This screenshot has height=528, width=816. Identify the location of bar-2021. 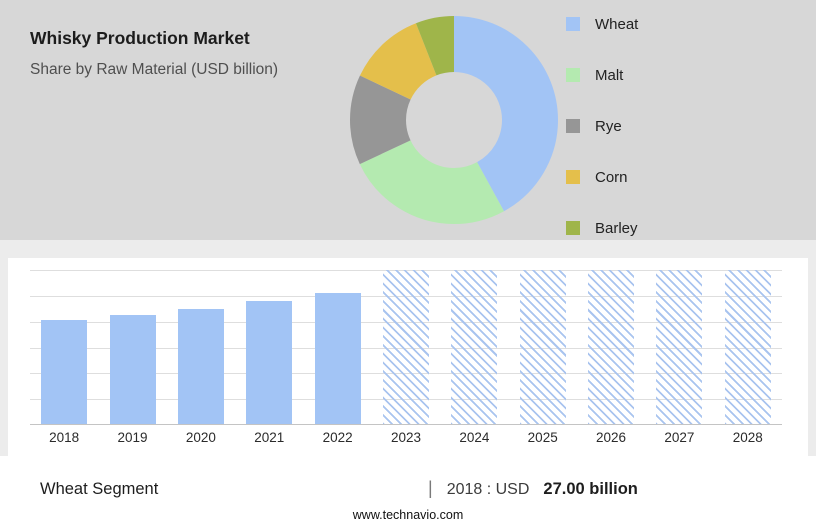
(269, 363).